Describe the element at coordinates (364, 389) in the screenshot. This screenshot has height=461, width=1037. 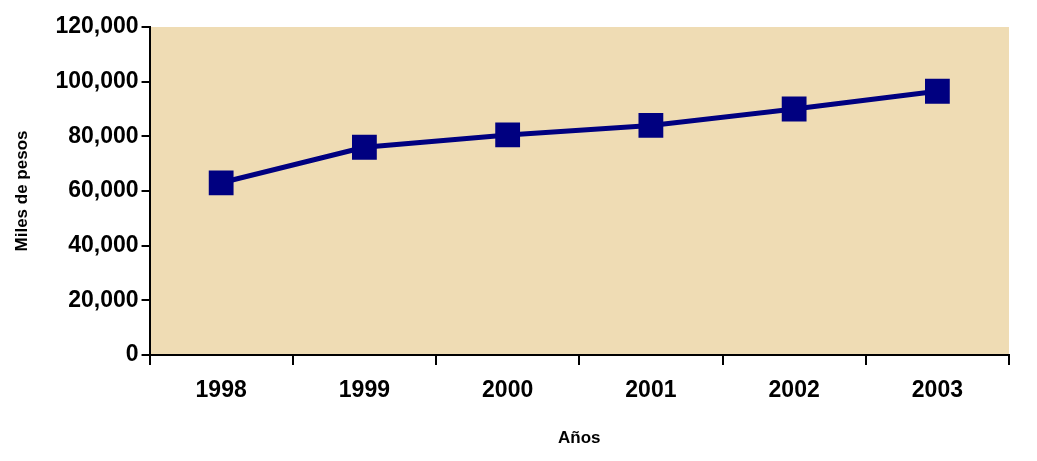
I see `x-tick-label: 1999` at that location.